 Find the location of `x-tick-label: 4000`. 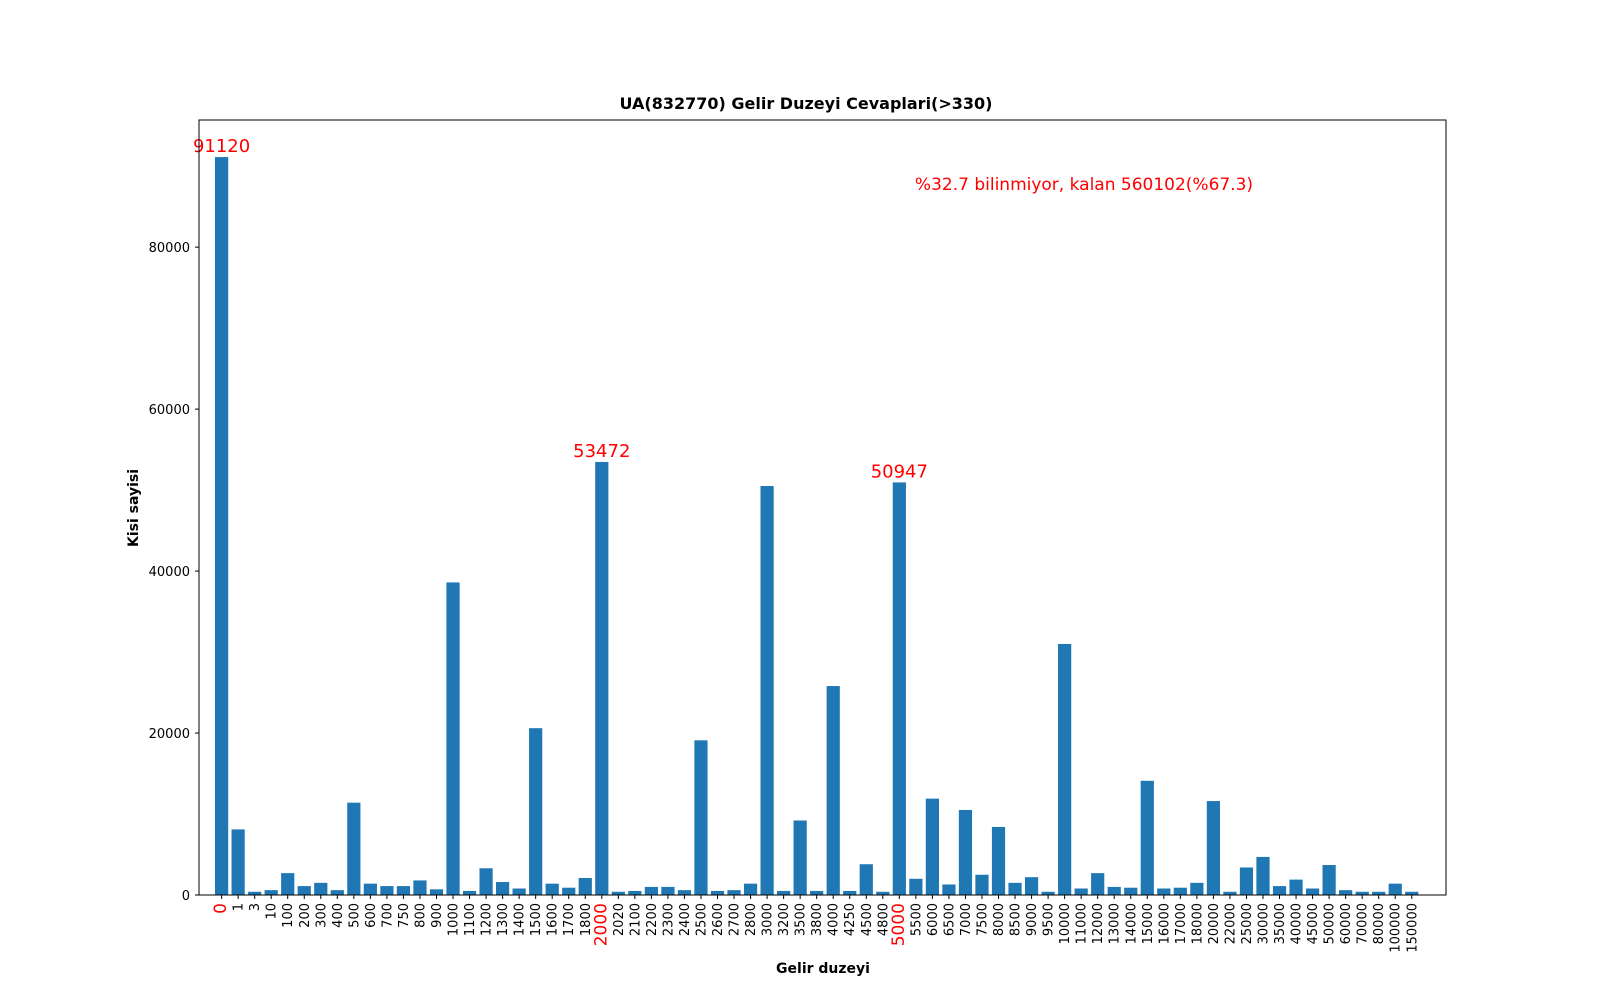

x-tick-label: 4000 is located at coordinates (834, 919).